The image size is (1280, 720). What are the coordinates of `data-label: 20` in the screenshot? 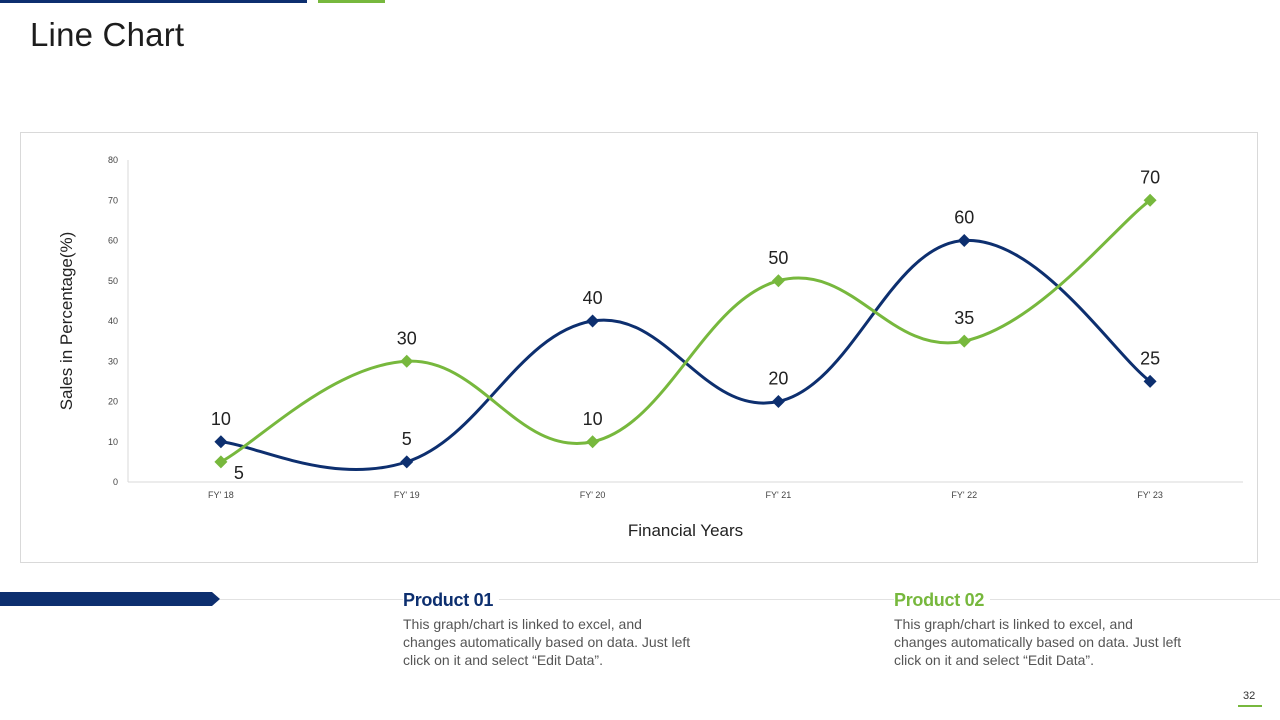 It's located at (778, 379).